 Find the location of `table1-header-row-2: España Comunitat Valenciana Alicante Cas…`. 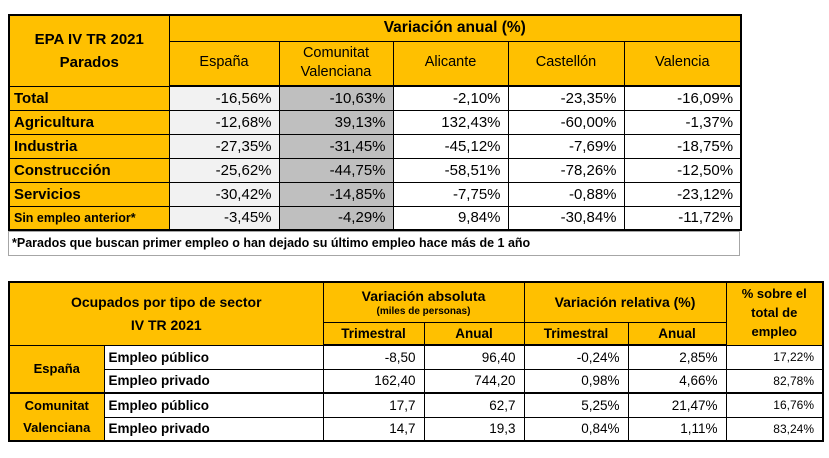

table1-header-row-2: España Comunitat Valenciana Alicante Cas… is located at coordinates (375, 63).